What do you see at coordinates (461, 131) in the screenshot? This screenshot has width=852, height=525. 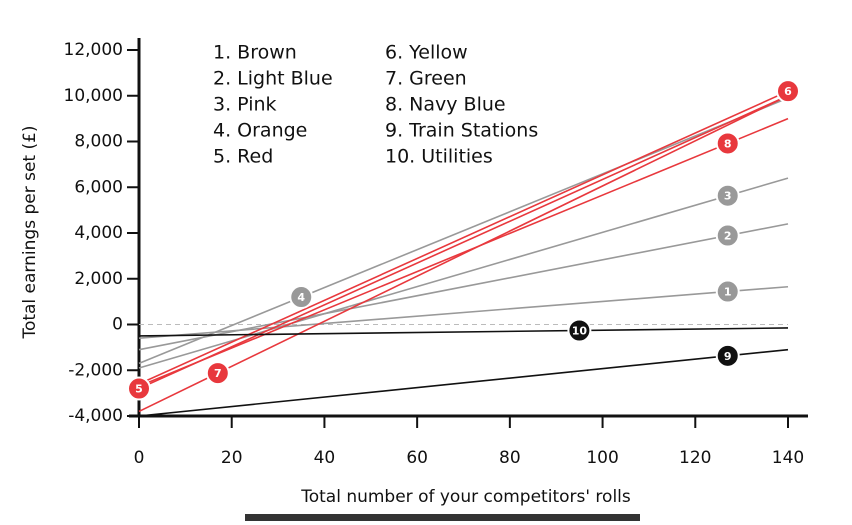 I see `legend-entry: 9. Train Stations` at bounding box center [461, 131].